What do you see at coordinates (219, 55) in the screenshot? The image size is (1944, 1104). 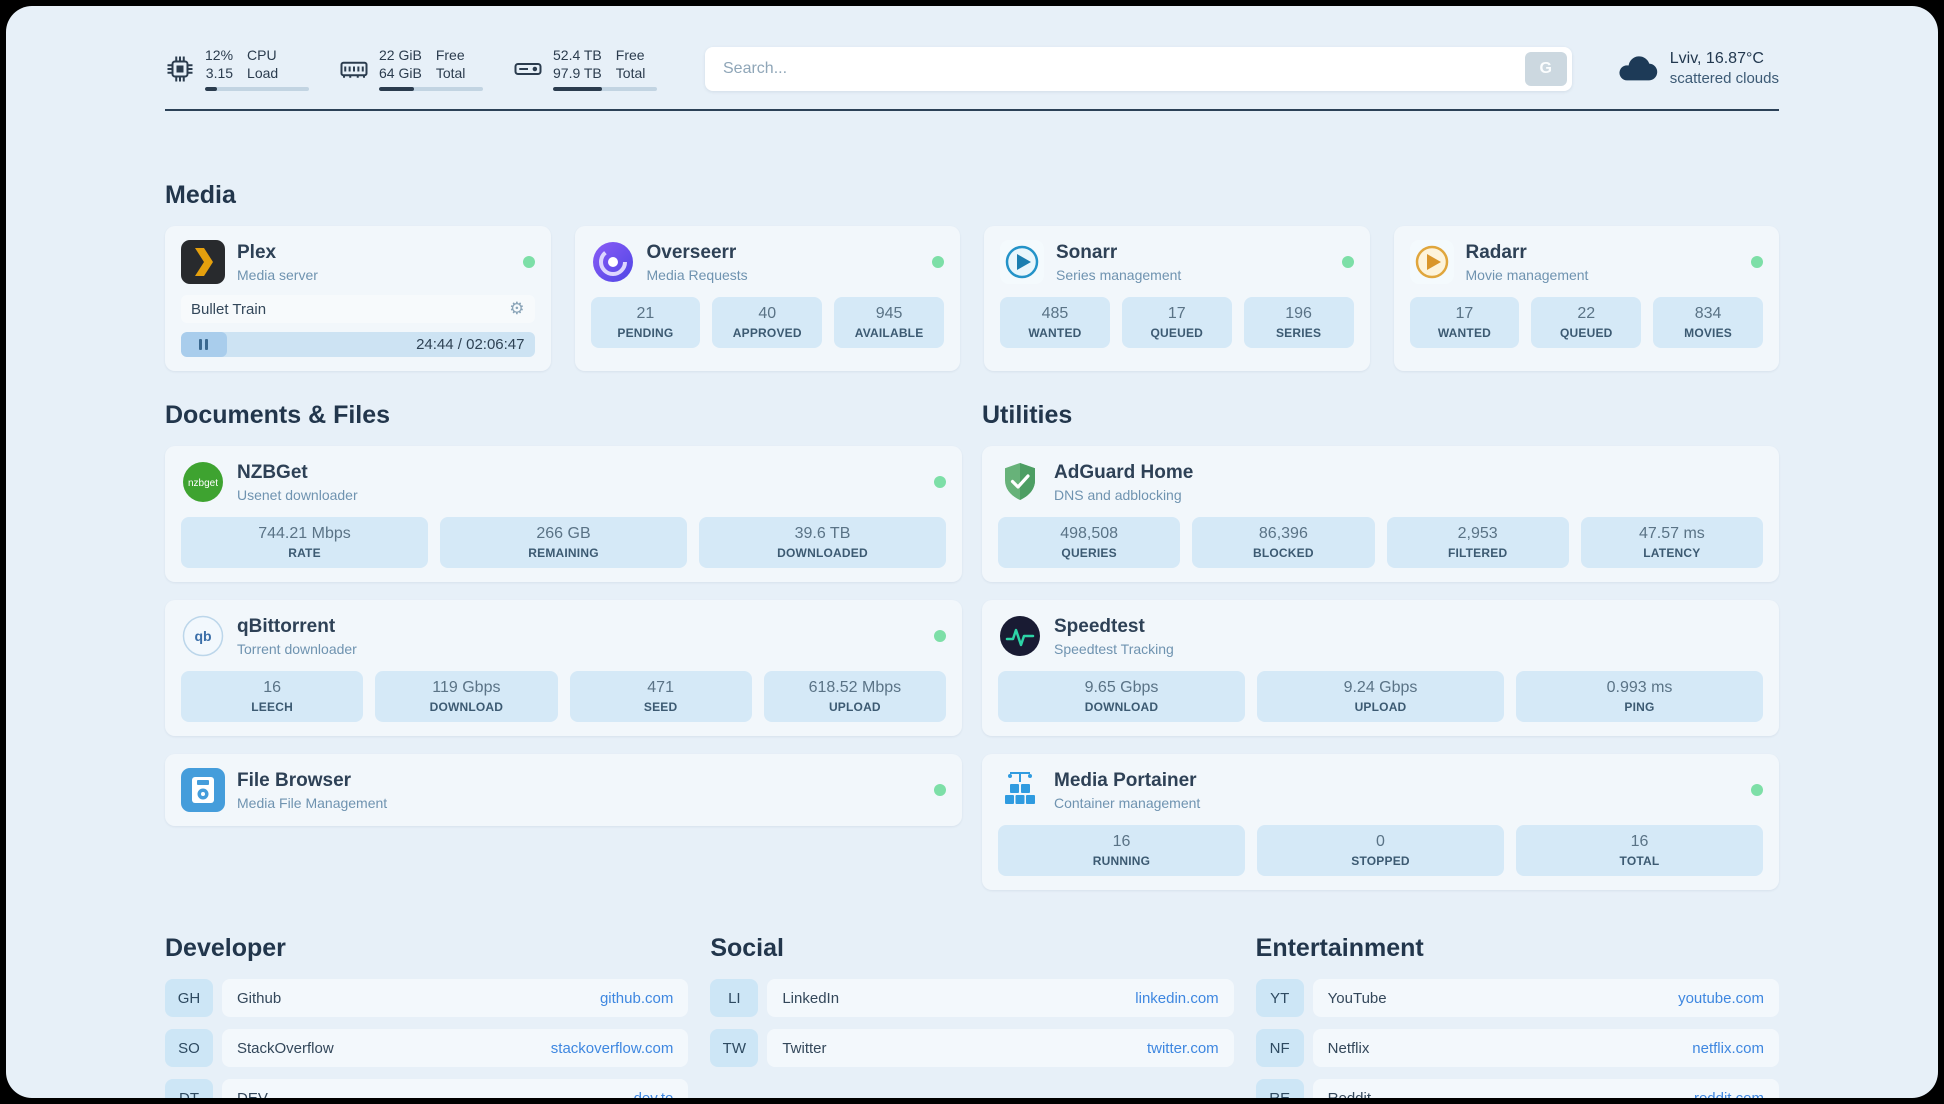 I see `cpu-usage-value: 12%` at bounding box center [219, 55].